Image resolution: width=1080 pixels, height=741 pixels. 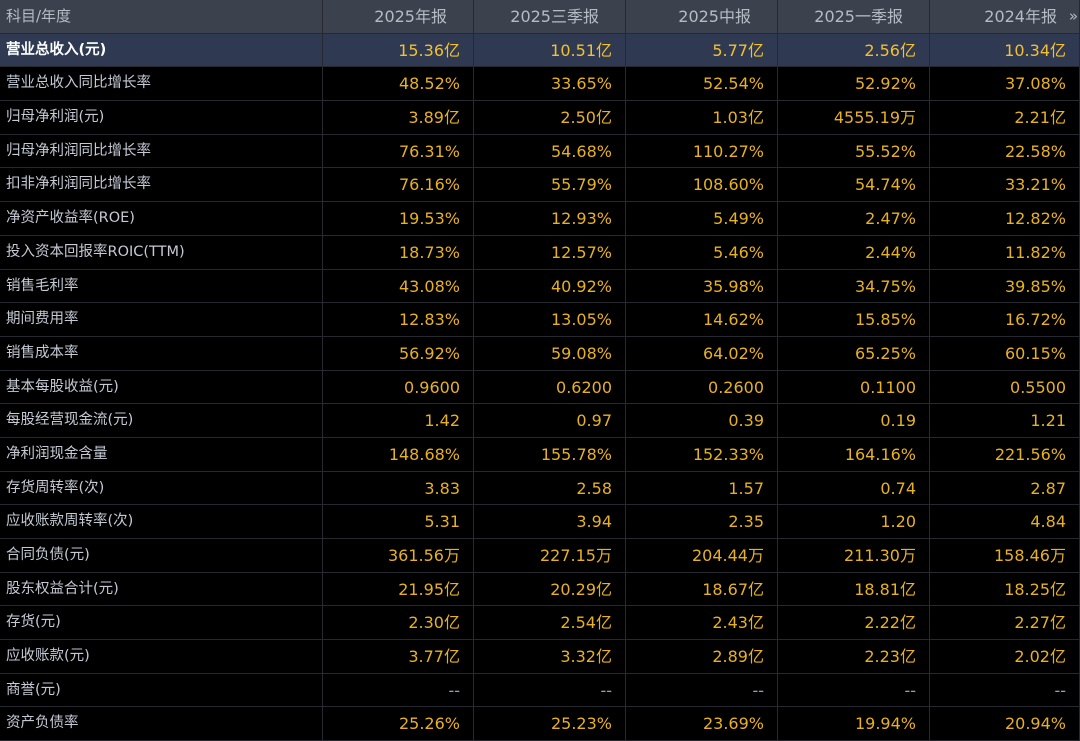 I want to click on row-value: 2.58, so click(x=550, y=488).